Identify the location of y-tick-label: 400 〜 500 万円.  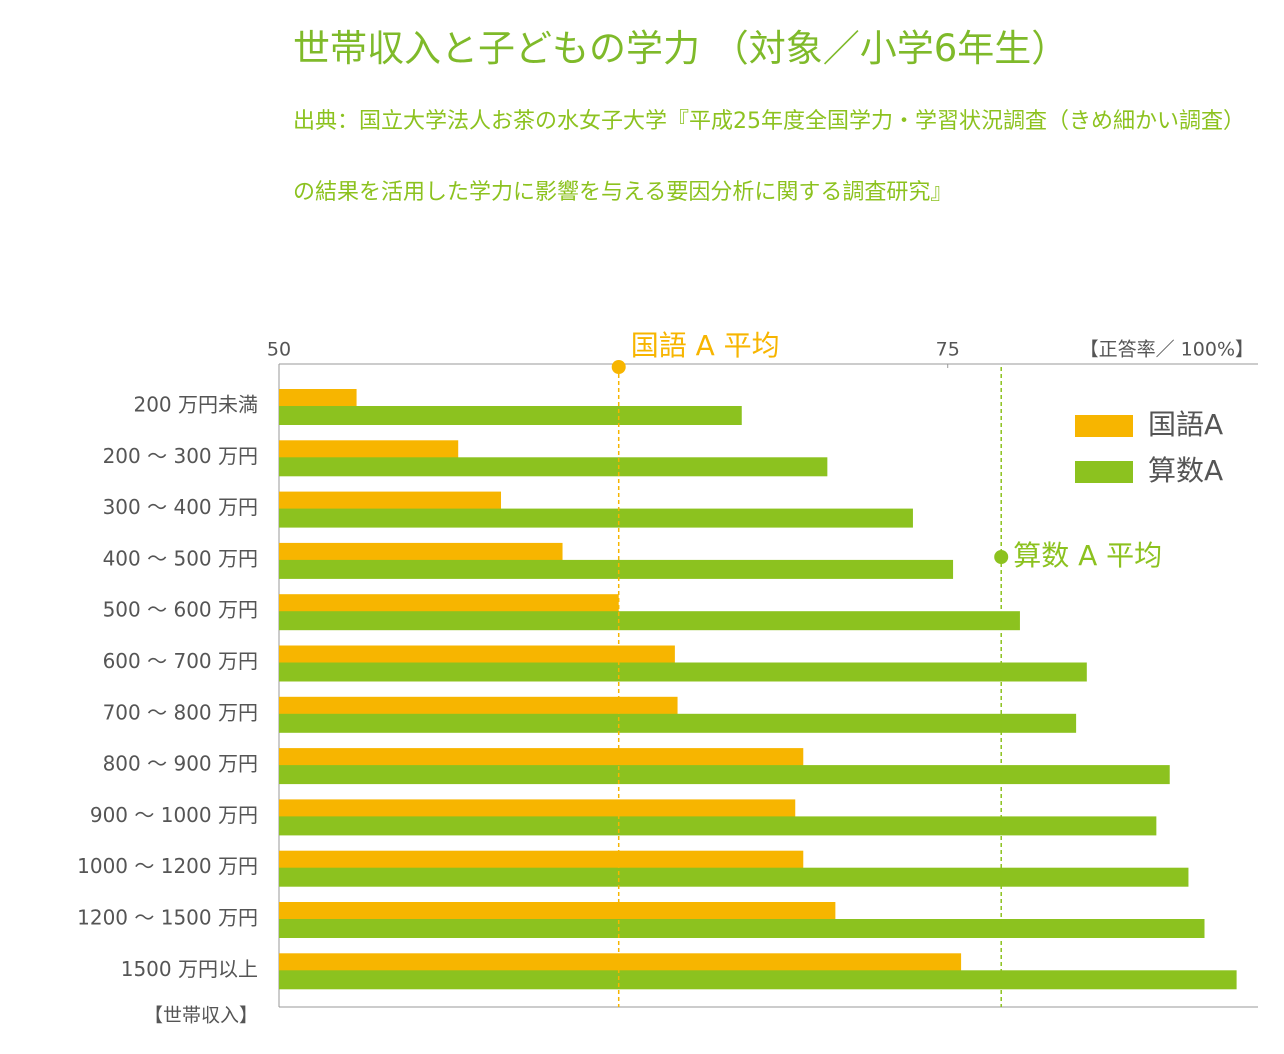
(180, 558).